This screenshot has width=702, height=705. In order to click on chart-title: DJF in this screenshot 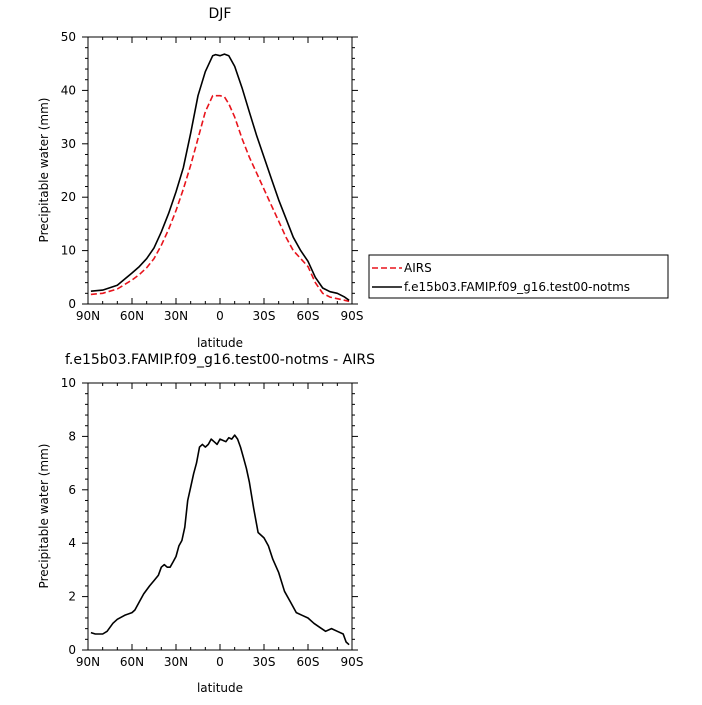, I will do `click(220, 14)`.